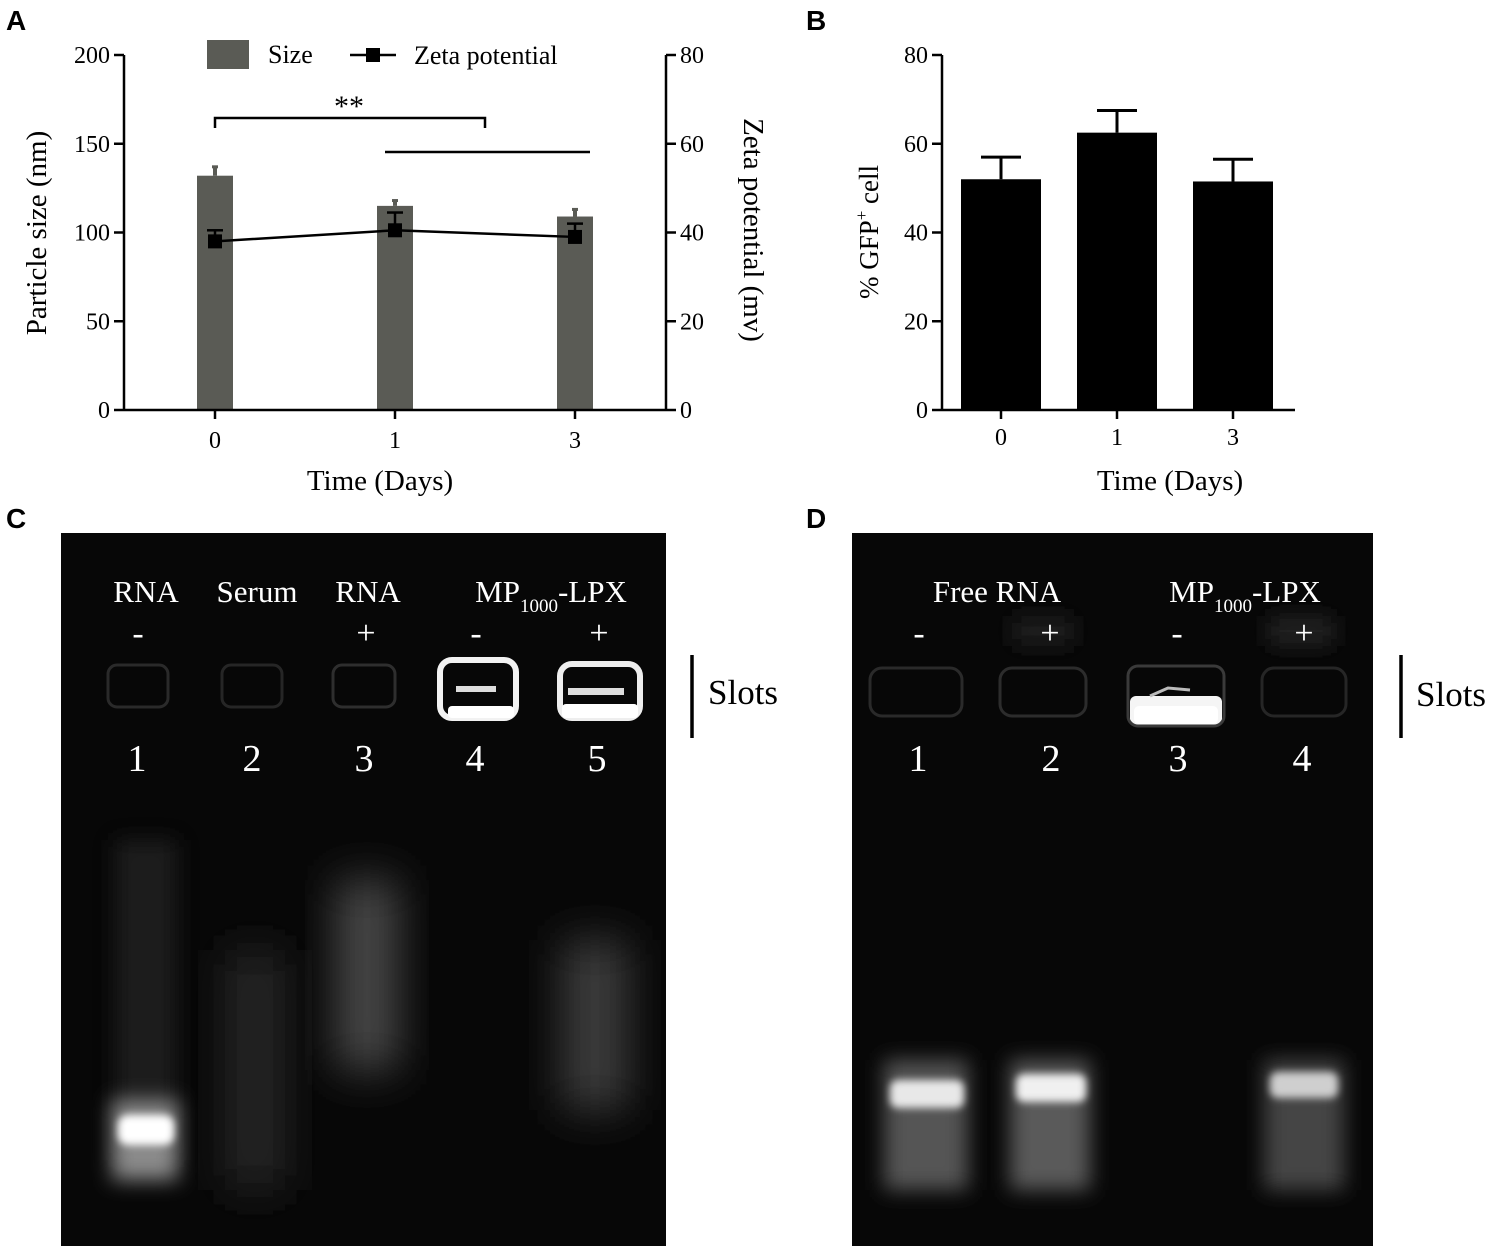  I want to click on panel-letter-b: B, so click(816, 20).